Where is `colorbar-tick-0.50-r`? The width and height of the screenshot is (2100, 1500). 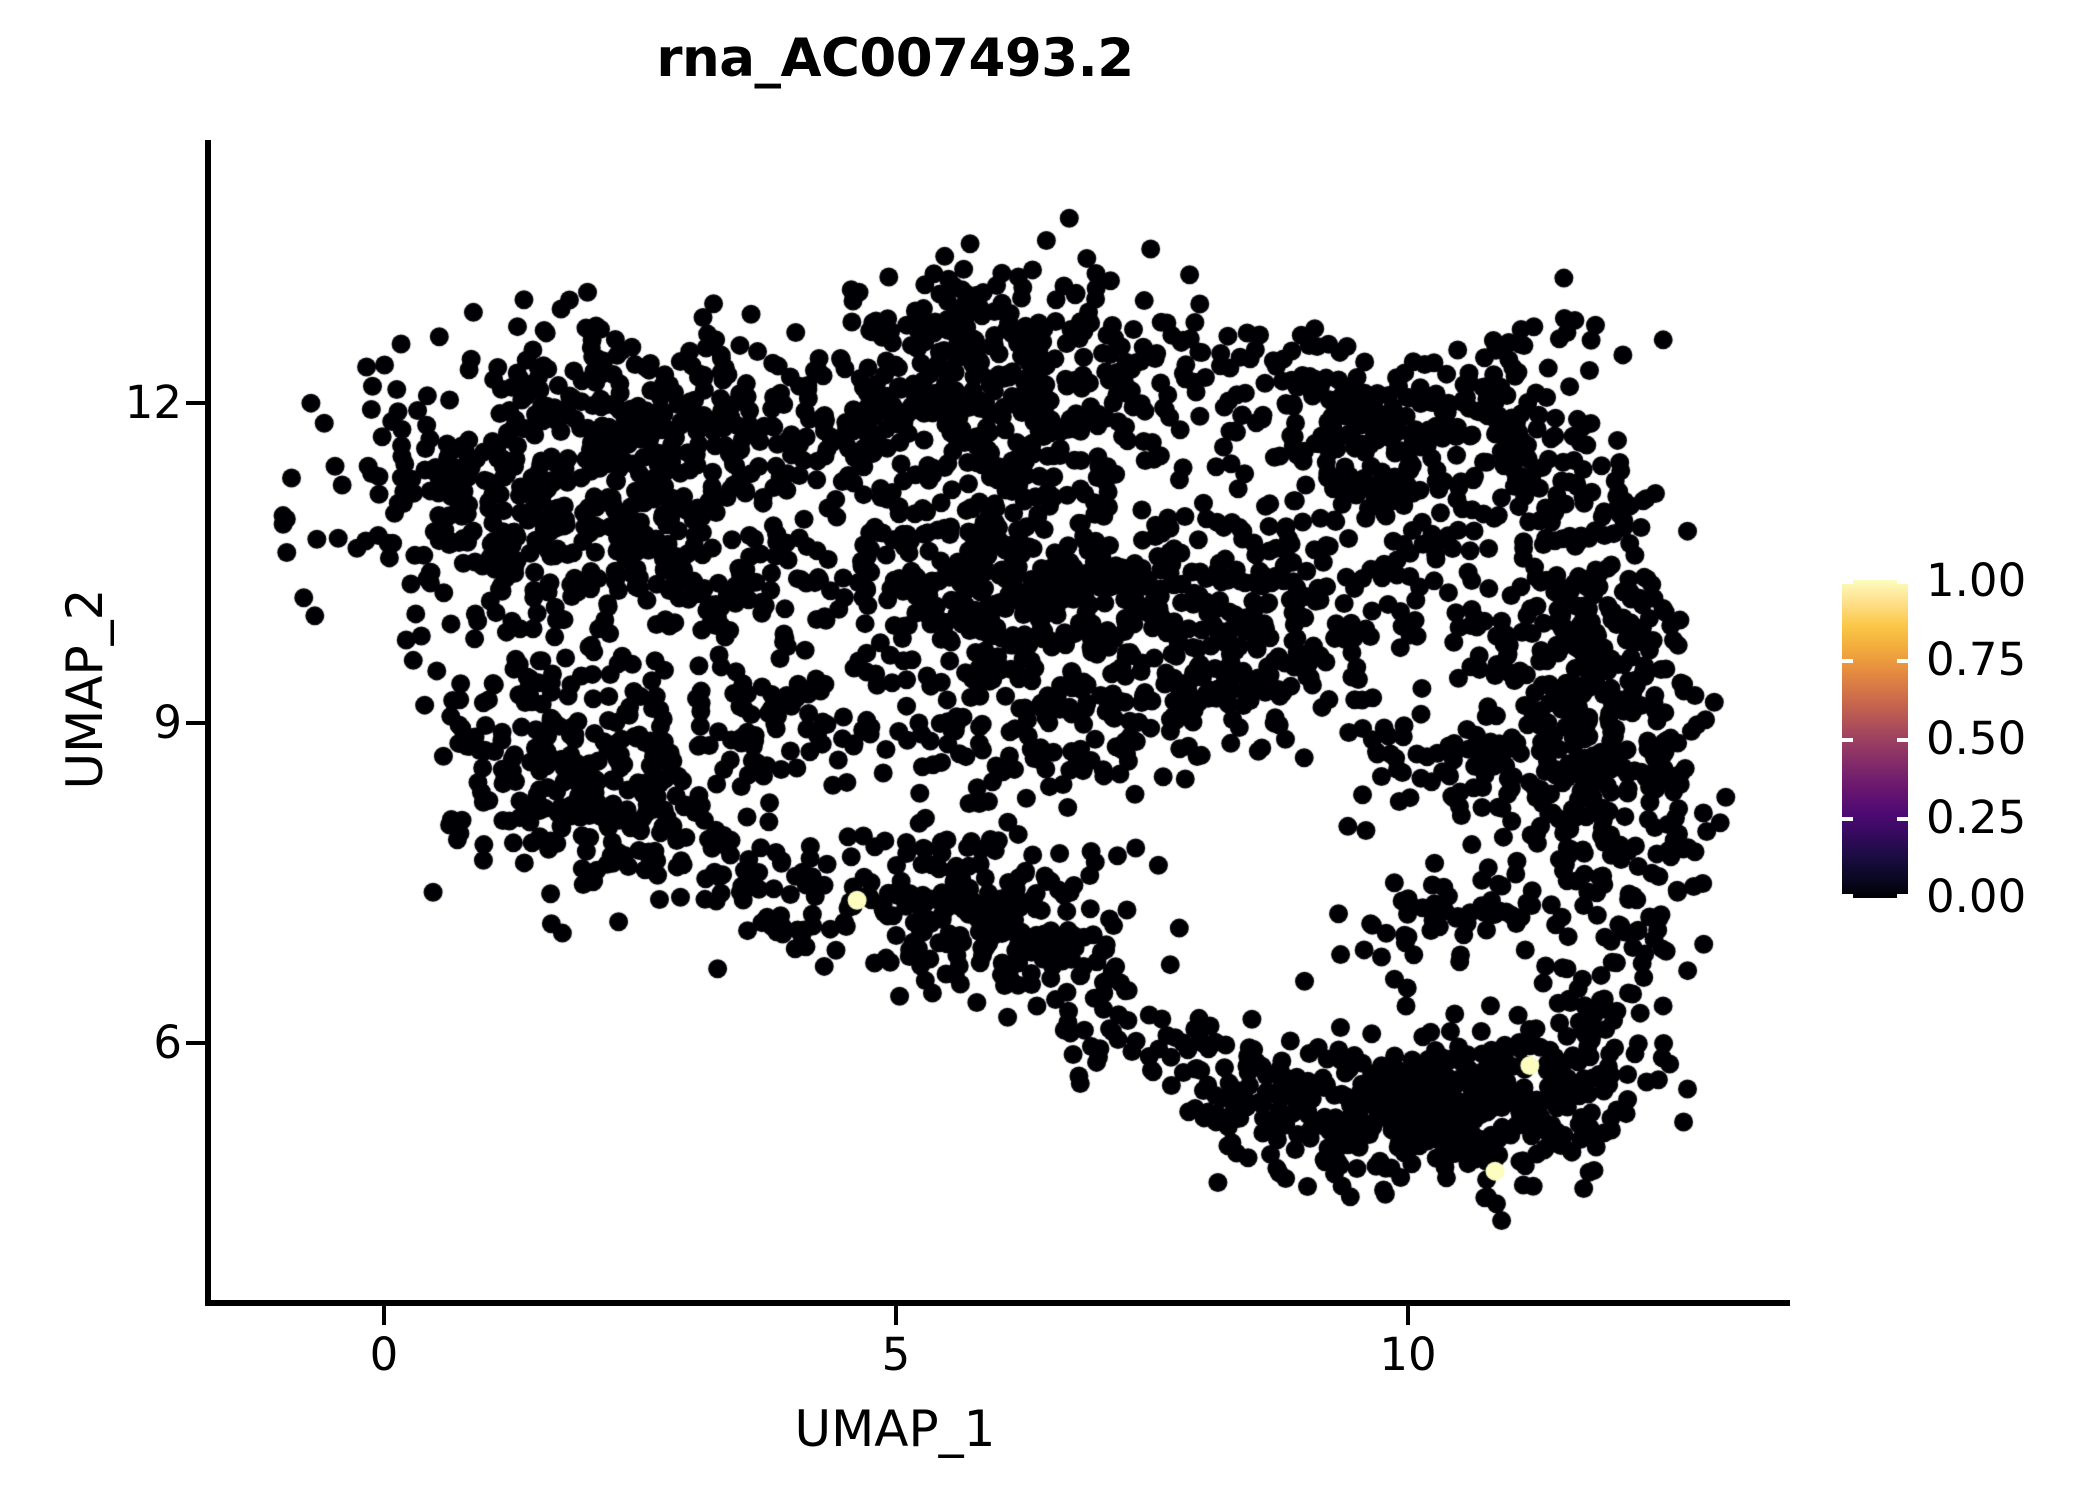
colorbar-tick-0.50-r is located at coordinates (1902, 740).